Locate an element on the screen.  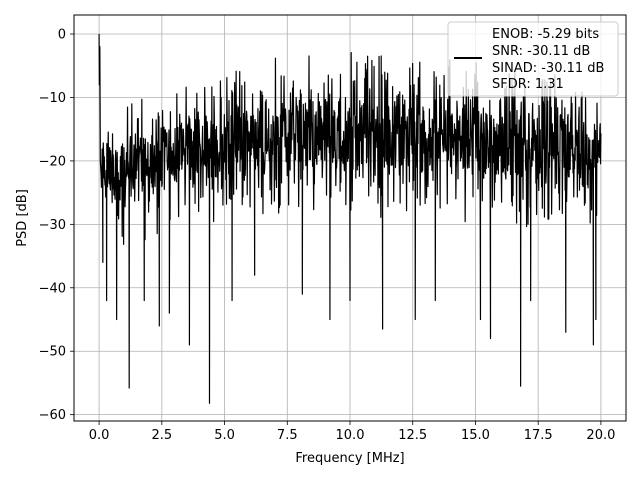
x-tick-label: 17.5 is located at coordinates (538, 435).